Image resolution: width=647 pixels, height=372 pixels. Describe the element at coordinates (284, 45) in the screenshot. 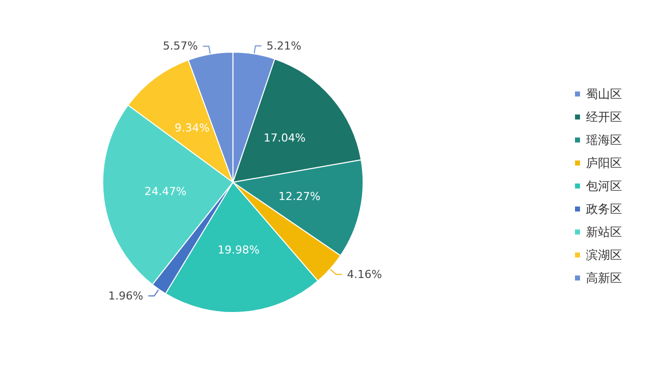

I see `data-label: 5.21%` at that location.